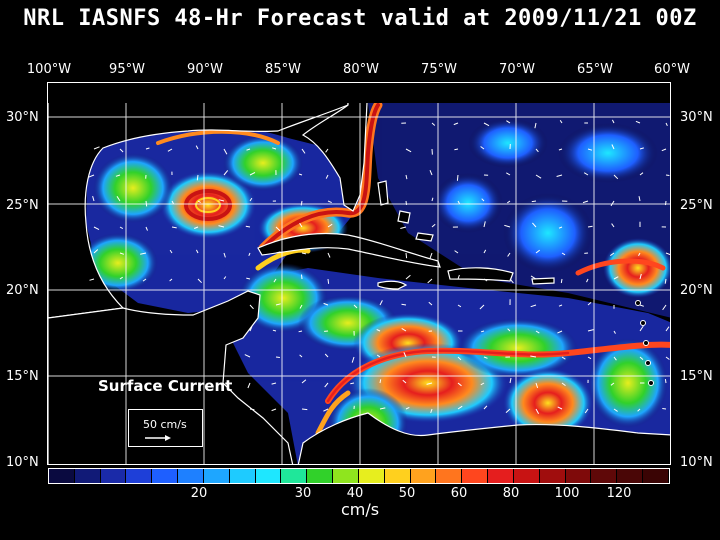 Image resolution: width=720 pixels, height=540 pixels. I want to click on lon-label: 70°W, so click(517, 69).